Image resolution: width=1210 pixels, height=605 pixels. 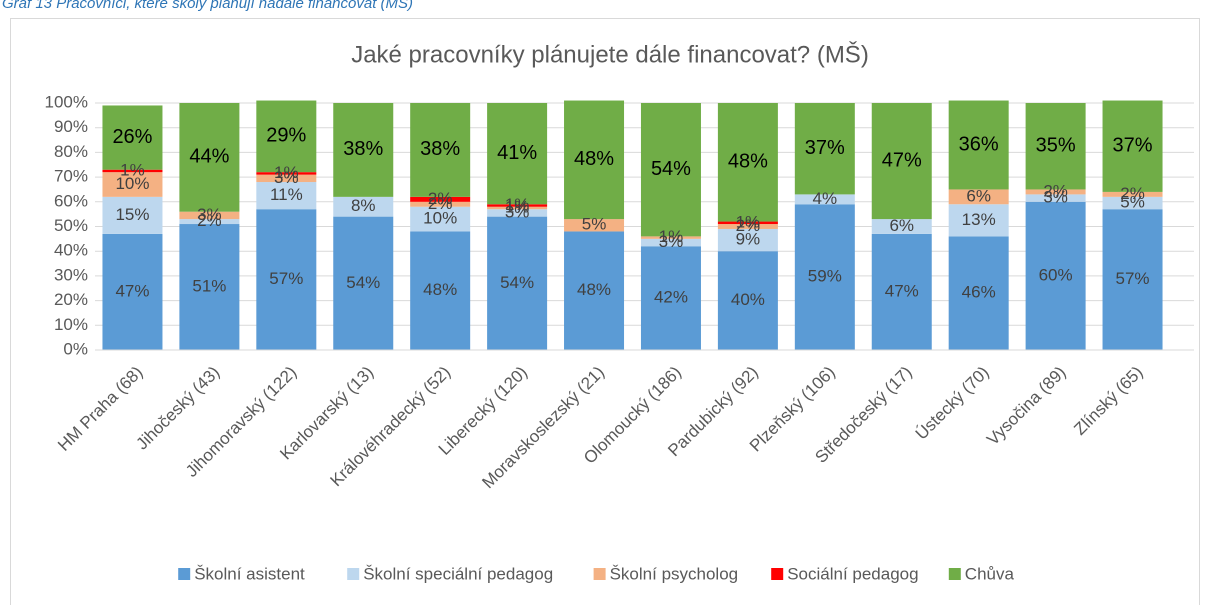 What do you see at coordinates (75, 348) in the screenshot?
I see `y-tick-label: 0%` at bounding box center [75, 348].